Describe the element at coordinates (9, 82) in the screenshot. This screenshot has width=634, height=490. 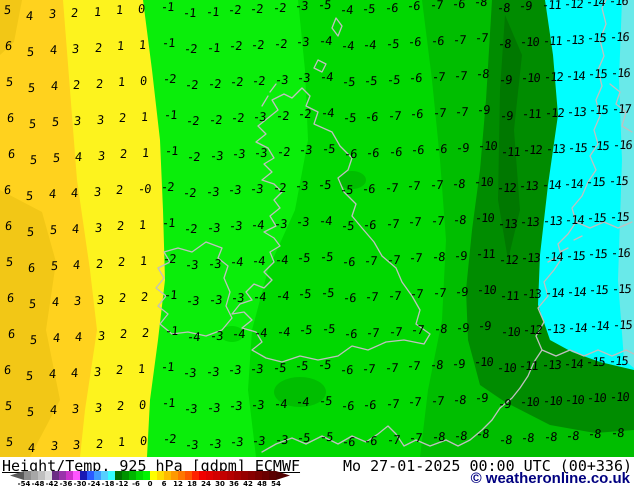
I see `temp-value: 5` at that location.